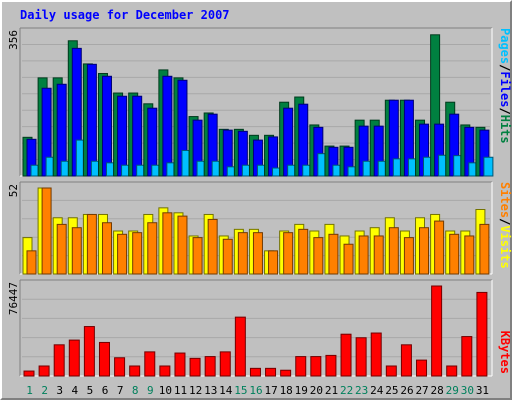 The width and height of the screenshot is (512, 400). What do you see at coordinates (150, 390) in the screenshot?
I see `x-tick-label: 9` at bounding box center [150, 390].